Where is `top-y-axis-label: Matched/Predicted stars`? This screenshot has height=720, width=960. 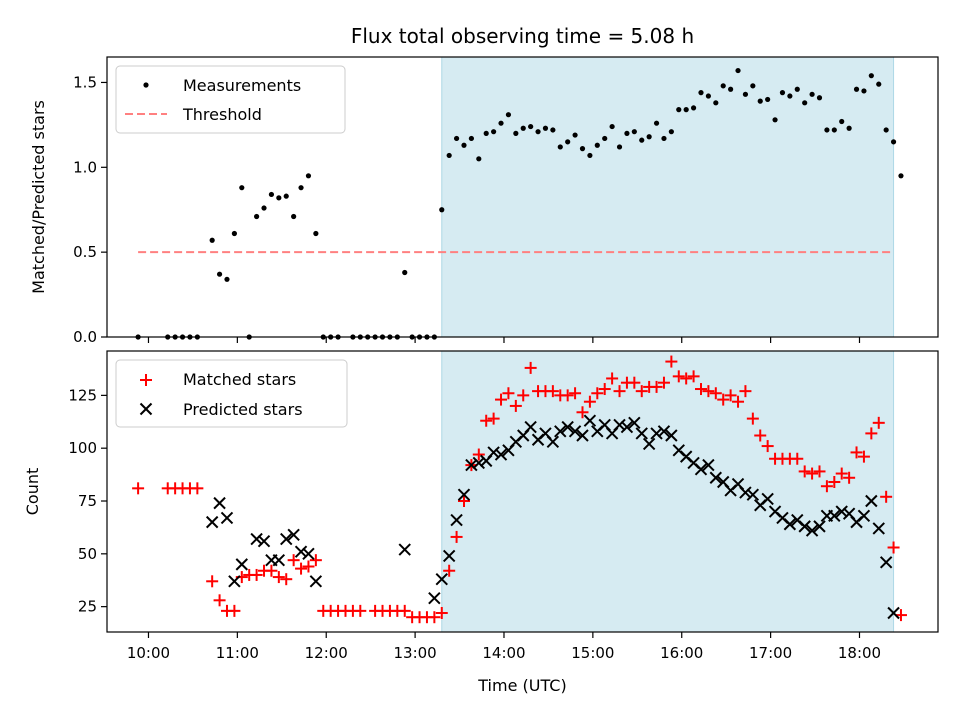 top-y-axis-label: Matched/Predicted stars is located at coordinates (38, 197).